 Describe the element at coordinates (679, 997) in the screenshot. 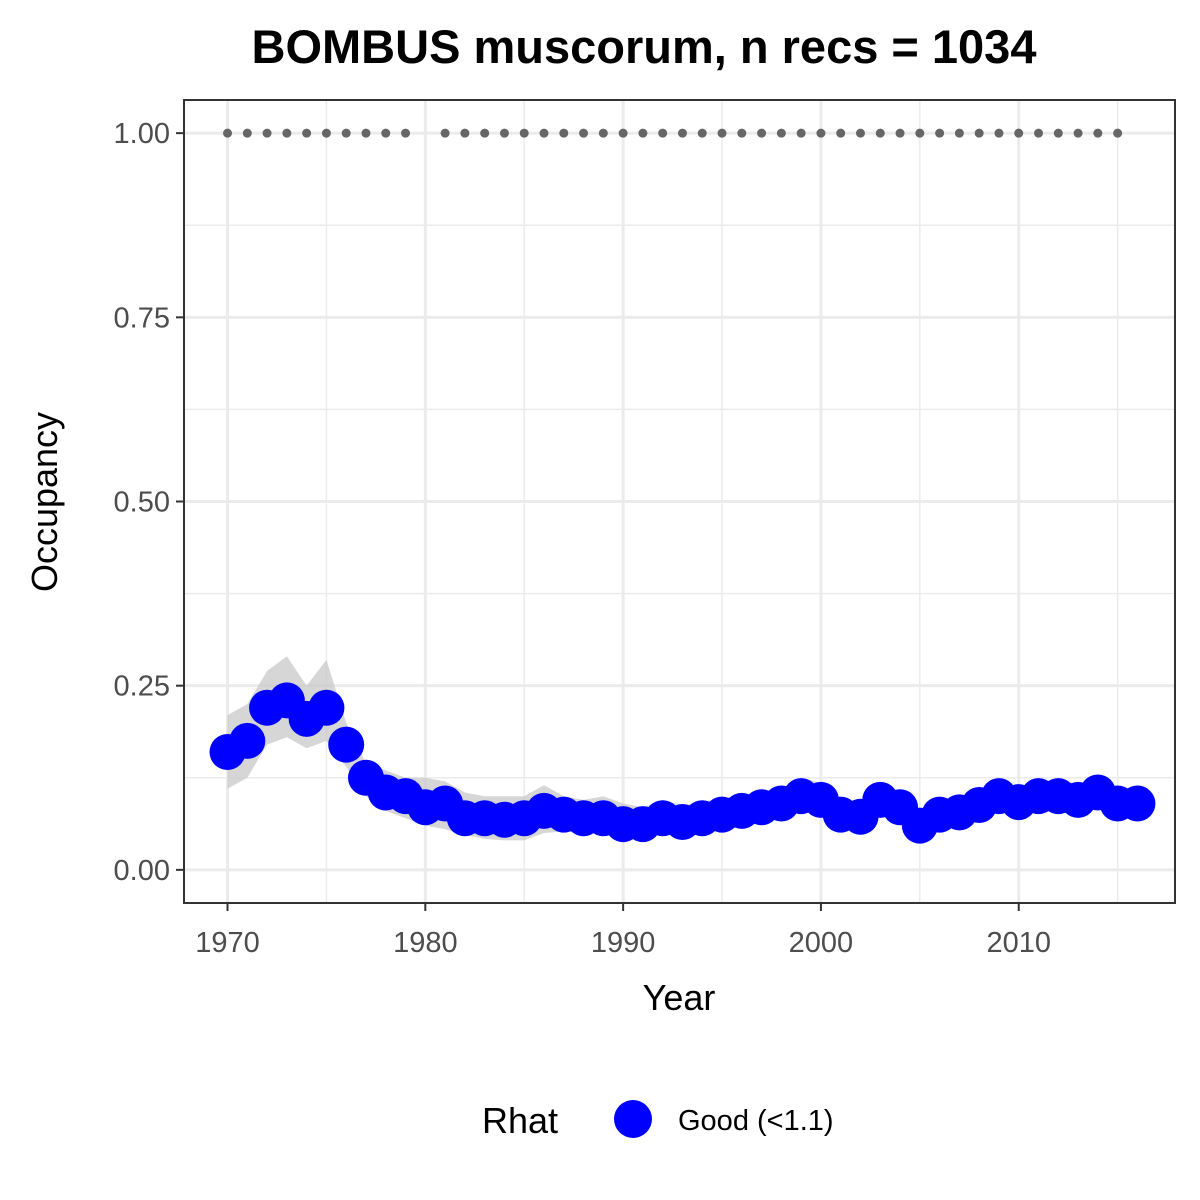

I see `x-axis-title: Year` at that location.